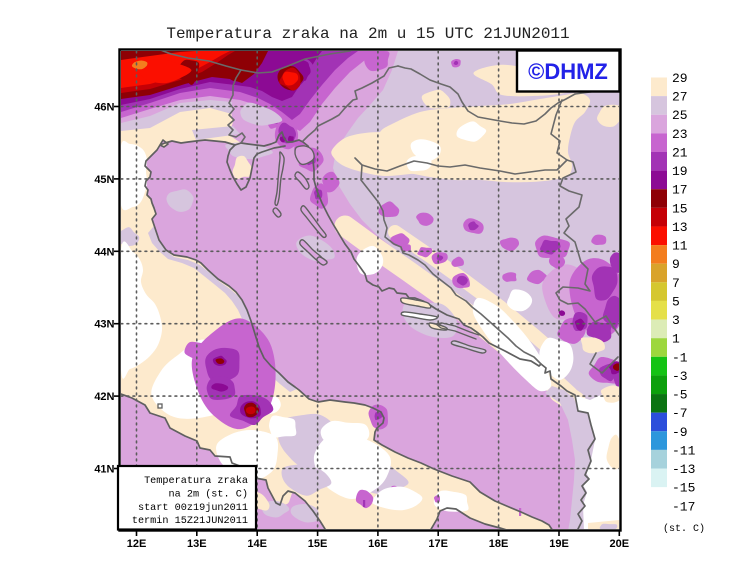 Image resolution: width=740 pixels, height=587 pixels. I want to click on svg-text: 15E, so click(318, 544).